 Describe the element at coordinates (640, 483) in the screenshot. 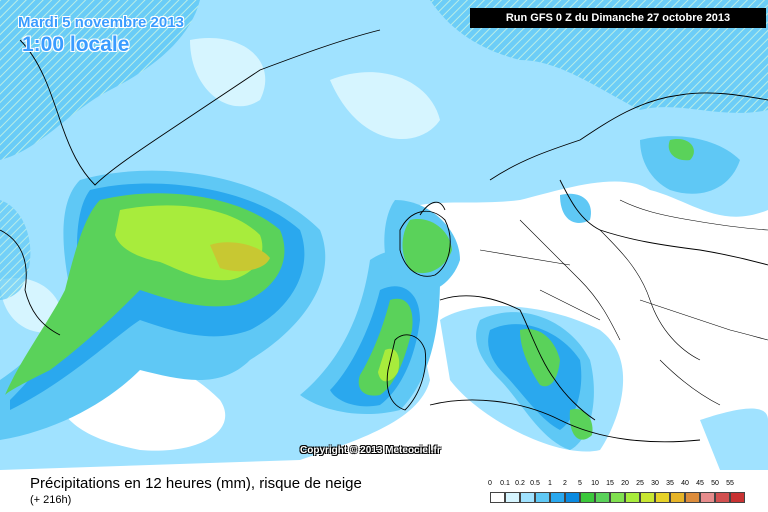

I see `legend-tick-label: 25` at that location.